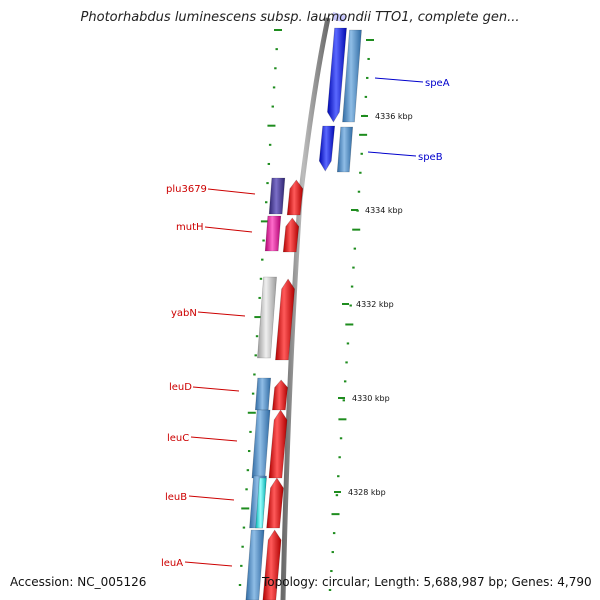 The image size is (600, 600). I want to click on gene-label-leader-leuD, so click(216, 389).